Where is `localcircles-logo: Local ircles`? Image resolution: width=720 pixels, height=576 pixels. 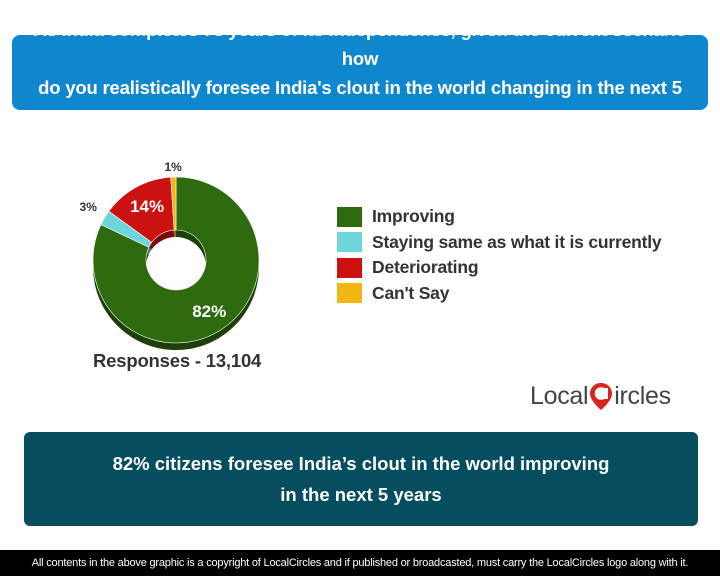 localcircles-logo: Local ircles is located at coordinates (600, 396).